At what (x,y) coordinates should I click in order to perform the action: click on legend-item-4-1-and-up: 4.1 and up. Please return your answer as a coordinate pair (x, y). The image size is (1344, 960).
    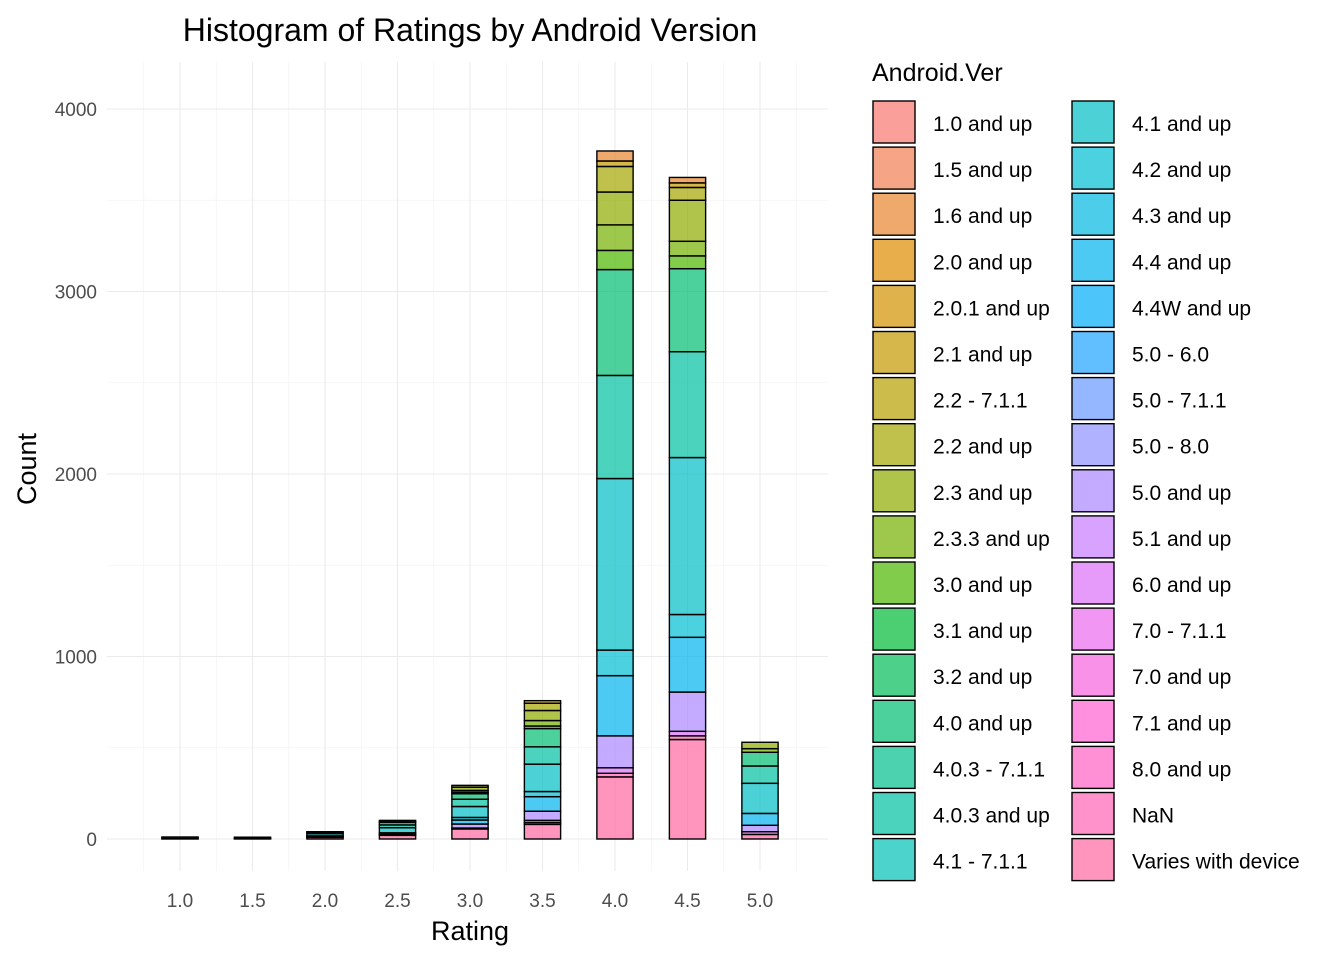
    Looking at the image, I should click on (1151, 122).